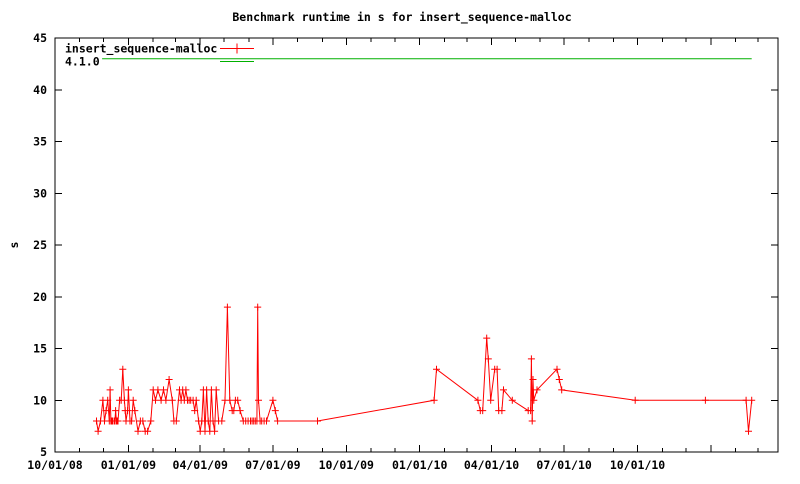 Image resolution: width=800 pixels, height=484 pixels. What do you see at coordinates (40, 349) in the screenshot?
I see `y-tick-label: 15` at bounding box center [40, 349].